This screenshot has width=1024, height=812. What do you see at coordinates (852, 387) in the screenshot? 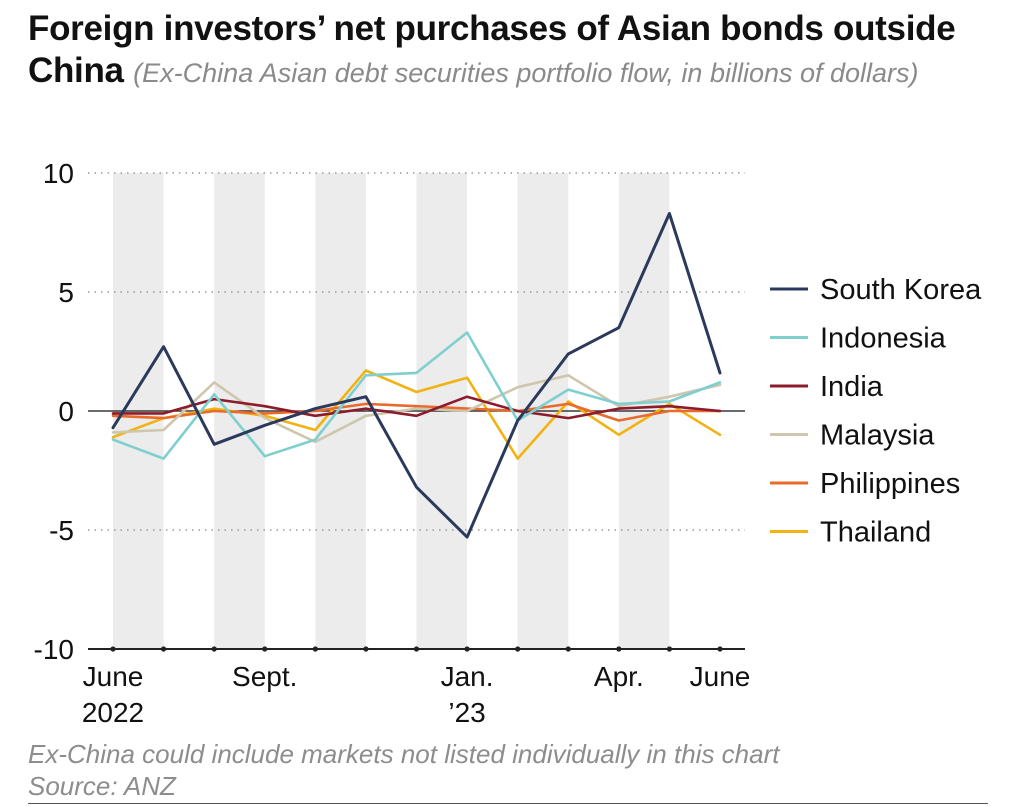
I see `legend-label-india: India` at bounding box center [852, 387].